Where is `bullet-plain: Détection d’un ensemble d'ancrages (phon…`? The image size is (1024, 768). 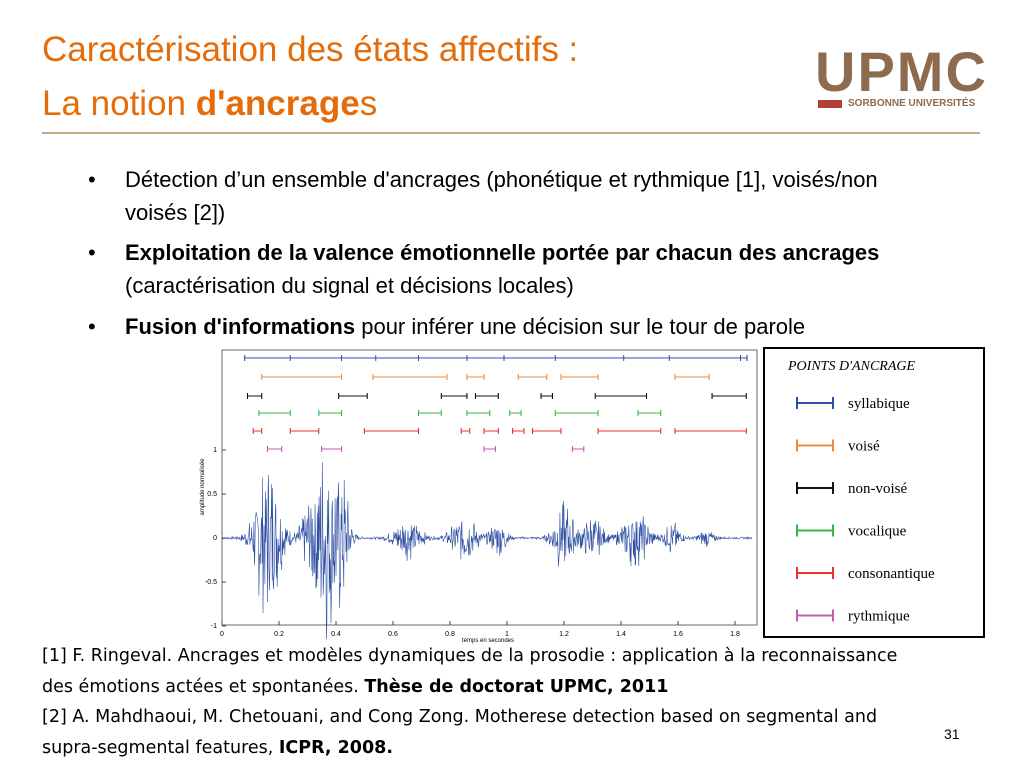
bullet-plain: Détection d’un ensemble d'ancrages (phon… is located at coordinates (501, 196).